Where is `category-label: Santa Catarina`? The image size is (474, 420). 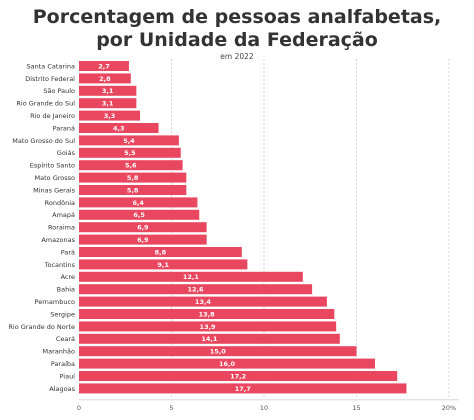
category-label: Santa Catarina is located at coordinates (51, 66).